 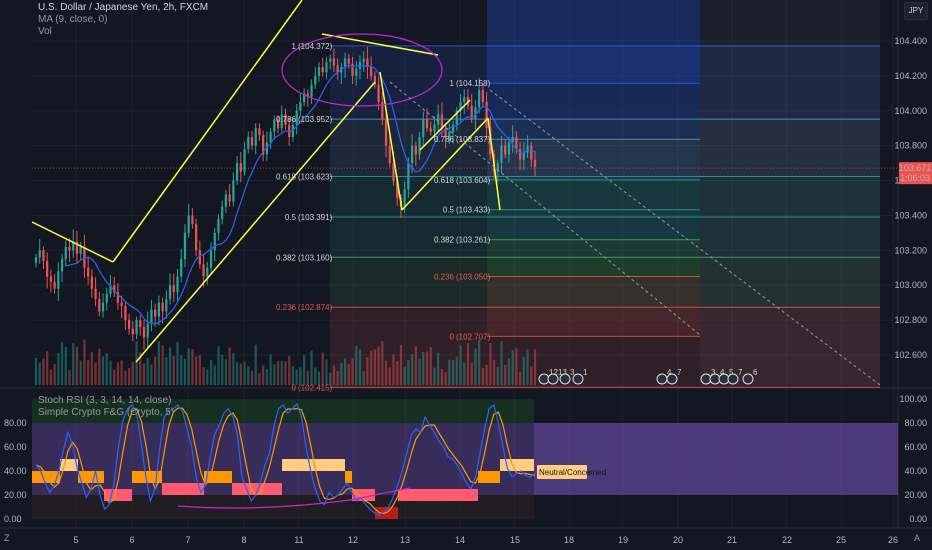 What do you see at coordinates (916, 11) in the screenshot?
I see `currency-badge: JPY` at bounding box center [916, 11].